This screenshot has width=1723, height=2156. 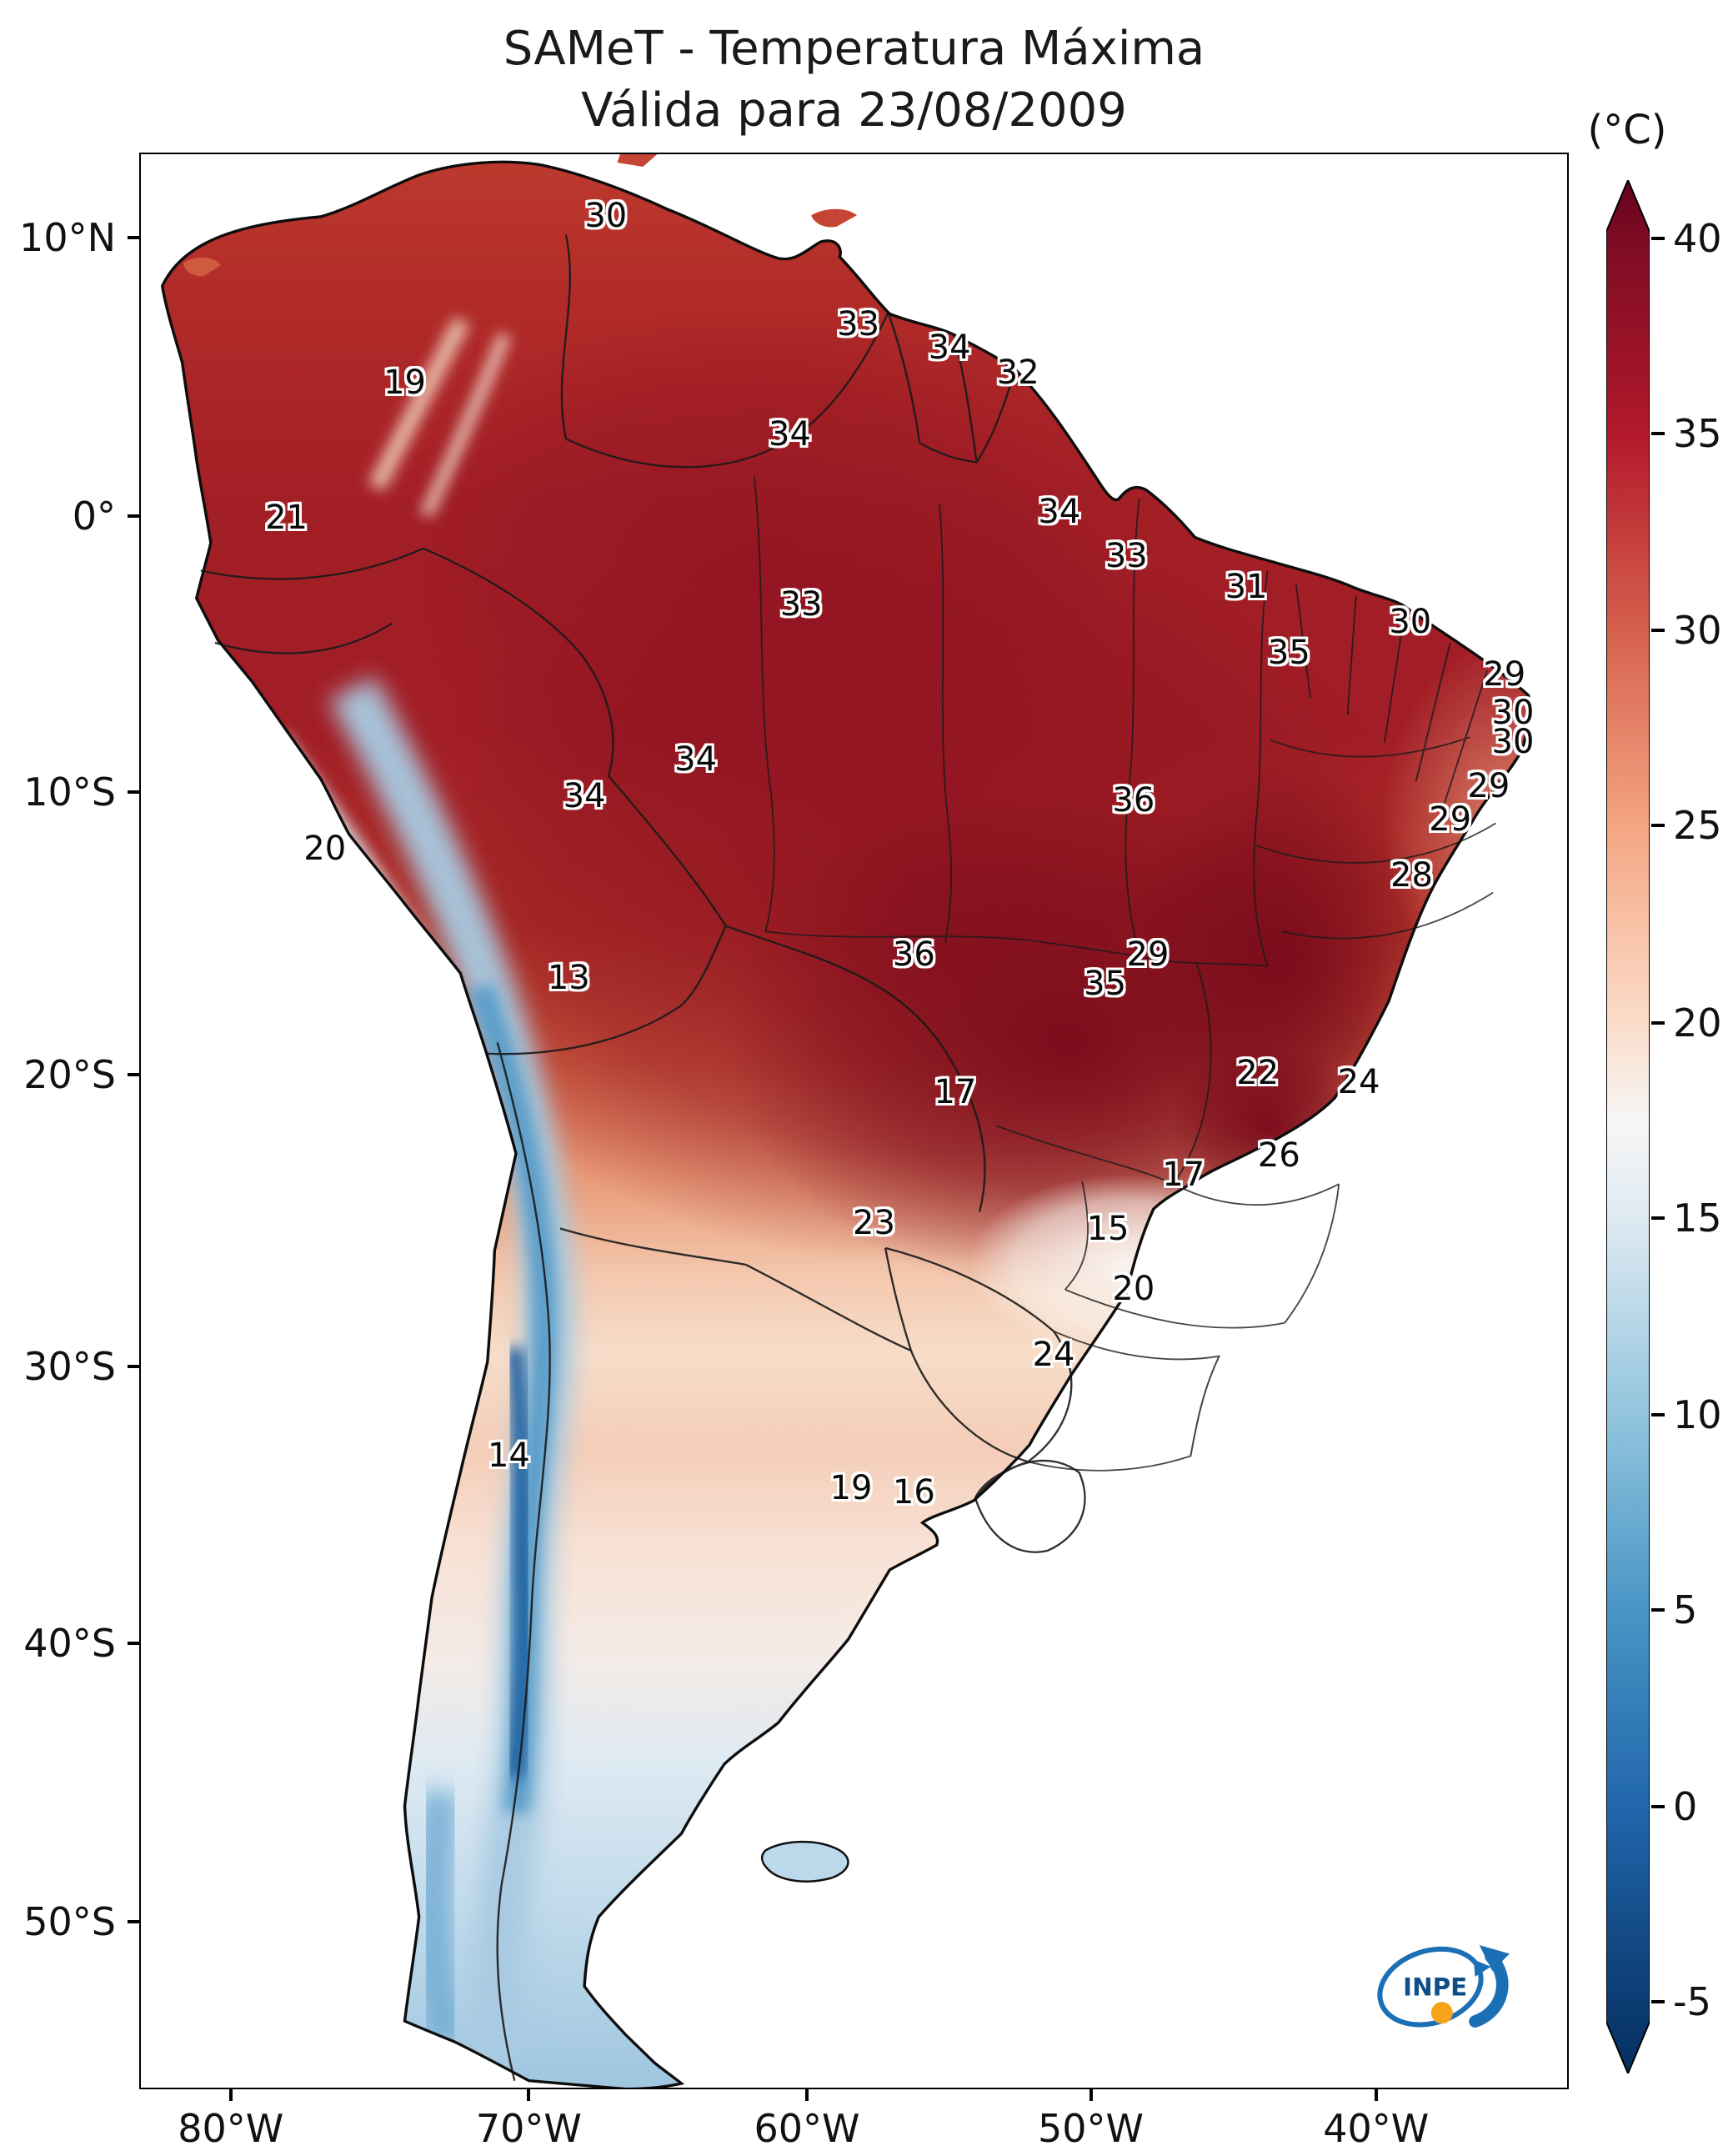 What do you see at coordinates (851, 1488) in the screenshot?
I see `temperature-value-label: 19` at bounding box center [851, 1488].